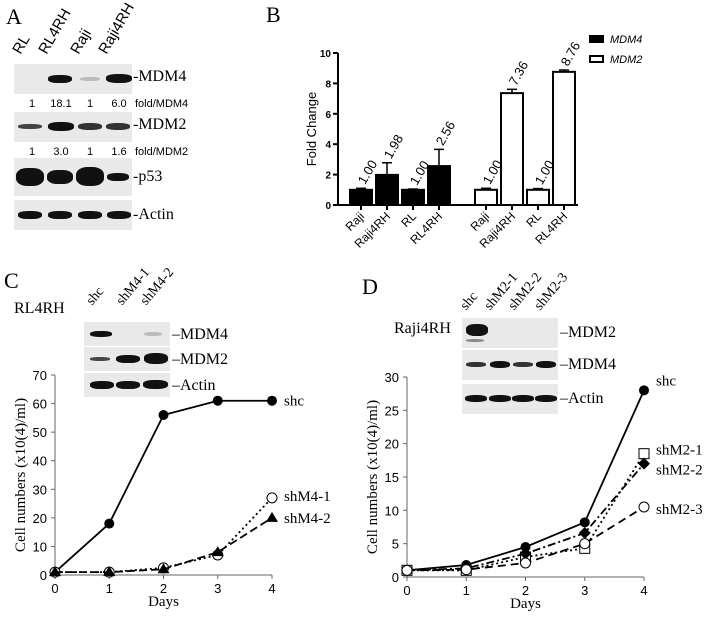 Image resolution: width=712 pixels, height=619 pixels. I want to click on svg-text: MDM2, so click(626, 60).